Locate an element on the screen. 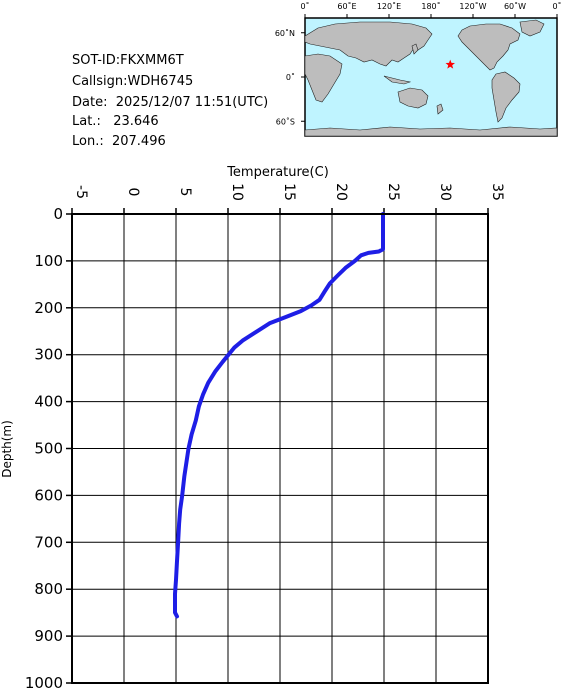 The height and width of the screenshot is (690, 564). latitude-label: Lat.: 23.646 is located at coordinates (115, 121).